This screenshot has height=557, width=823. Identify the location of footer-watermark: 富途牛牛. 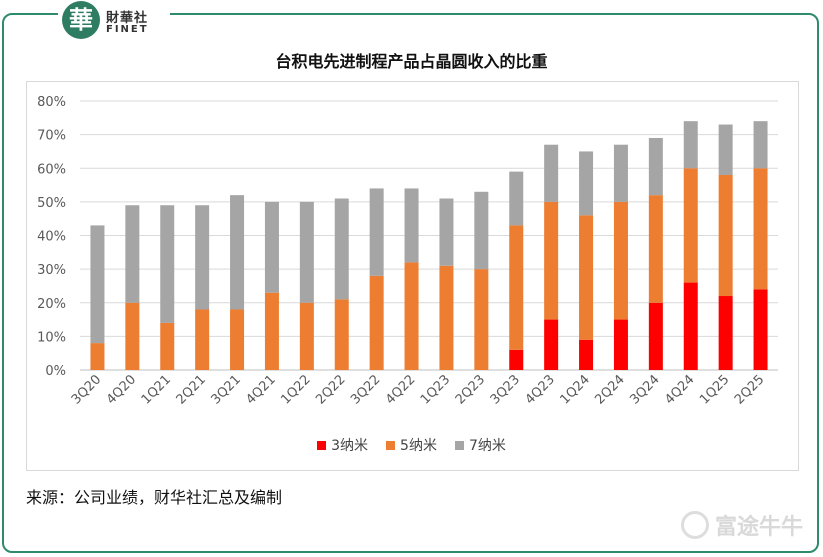
(742, 525).